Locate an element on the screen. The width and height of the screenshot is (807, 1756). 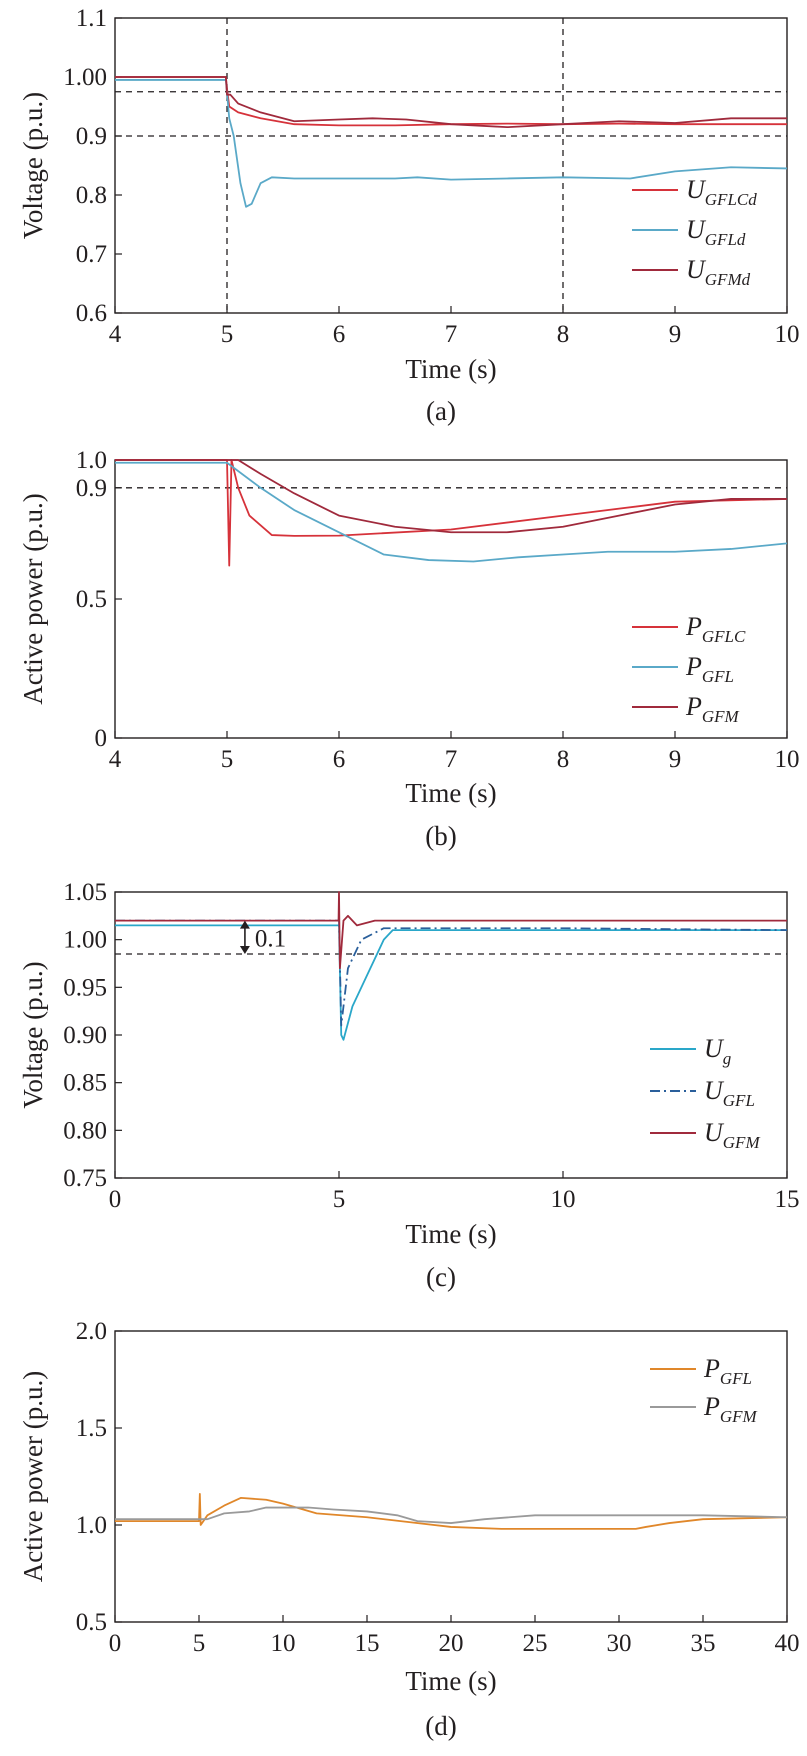
y-tick-label: 1.1 is located at coordinates (91, 18).